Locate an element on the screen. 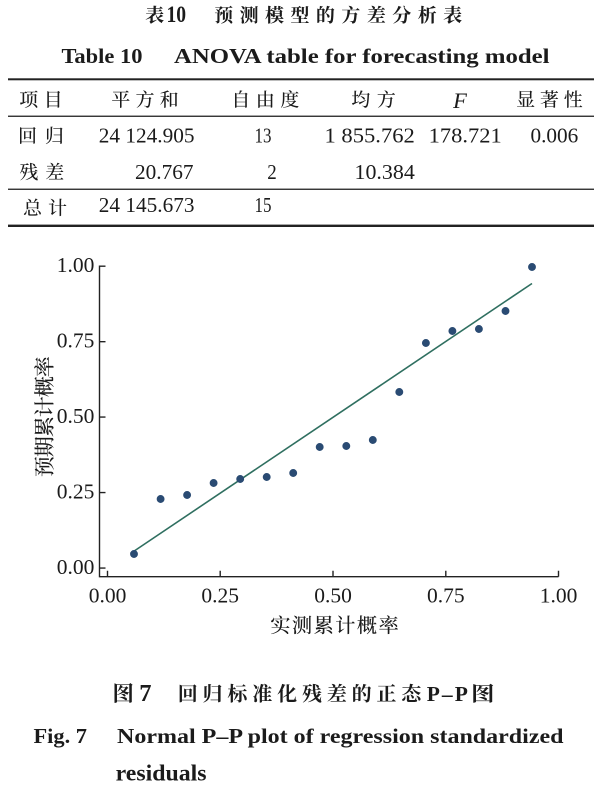 Image resolution: width=603 pixels, height=789 pixels. svg-text: 7 is located at coordinates (145, 693).